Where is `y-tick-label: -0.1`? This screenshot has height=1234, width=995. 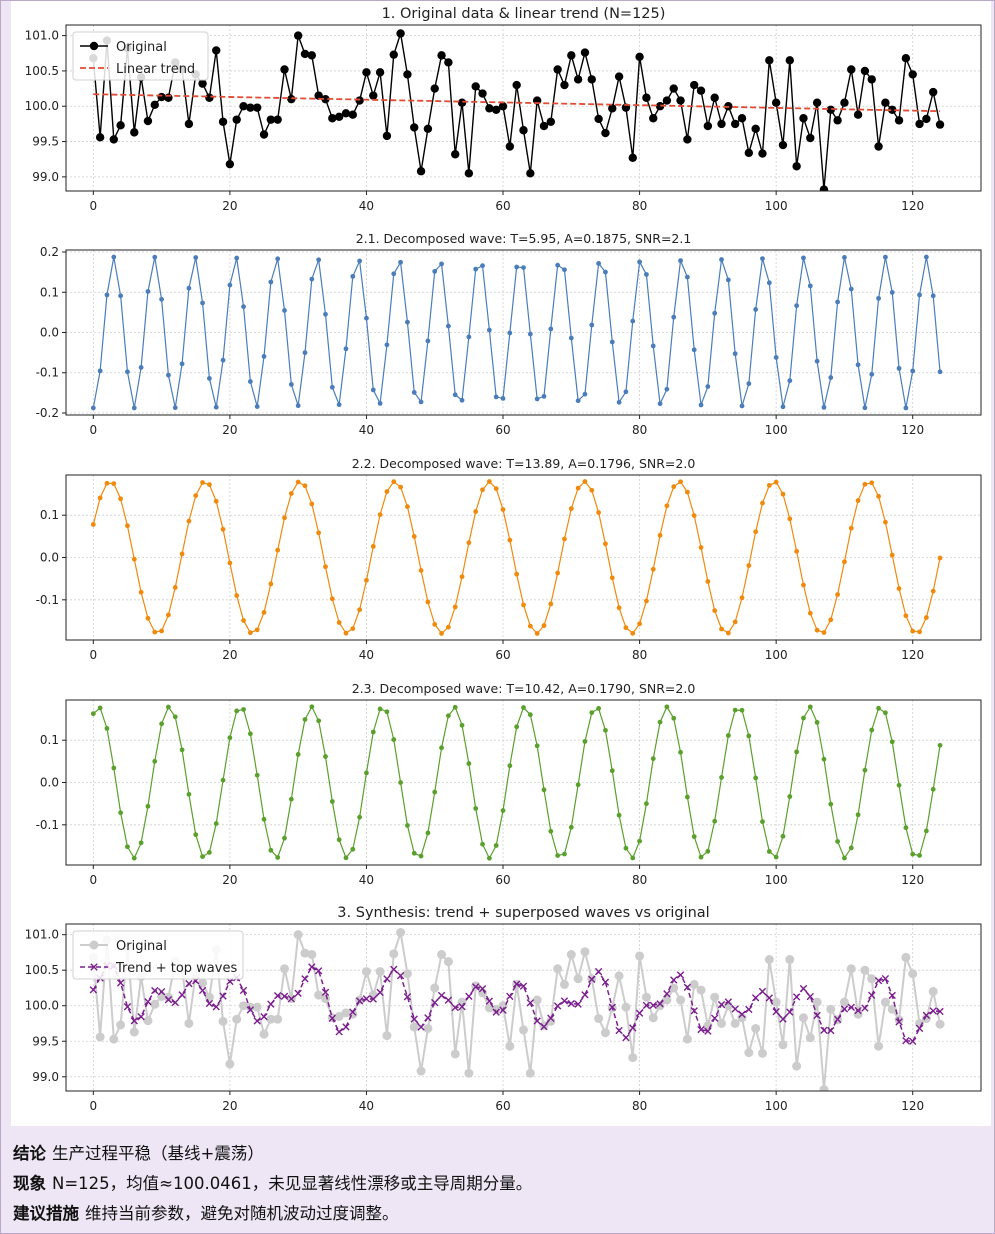 y-tick-label: -0.1 is located at coordinates (47, 825).